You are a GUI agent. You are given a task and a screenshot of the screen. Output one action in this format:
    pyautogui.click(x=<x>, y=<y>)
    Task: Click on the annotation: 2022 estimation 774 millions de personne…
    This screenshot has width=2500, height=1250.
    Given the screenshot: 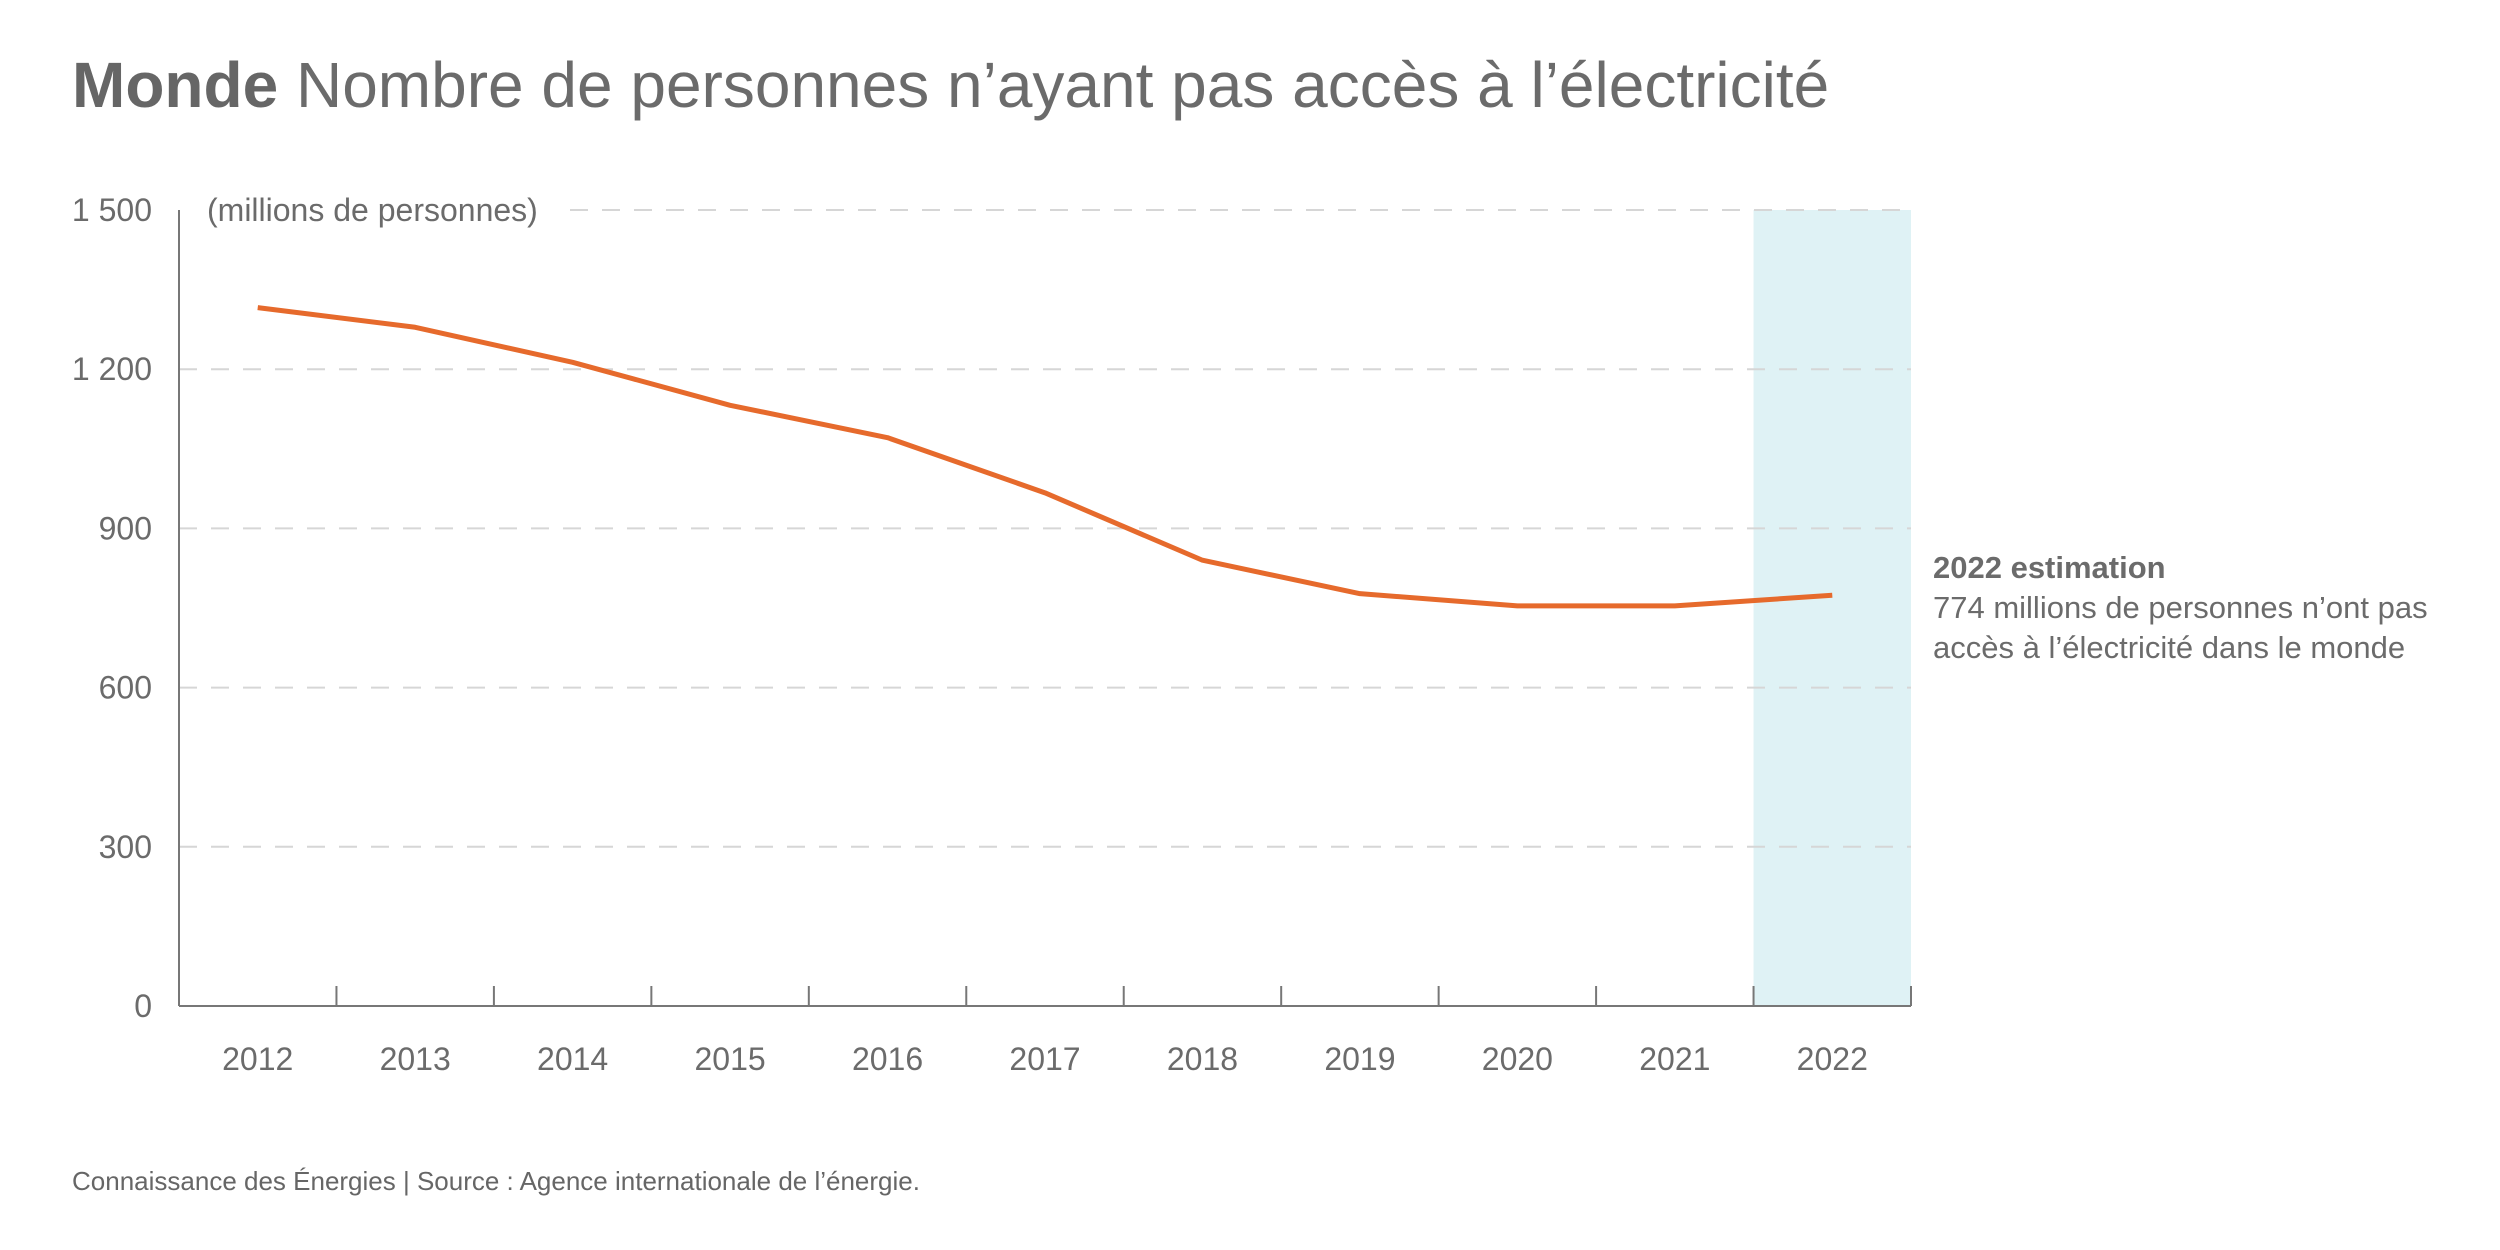 What is the action you would take?
    pyautogui.click(x=2180, y=608)
    